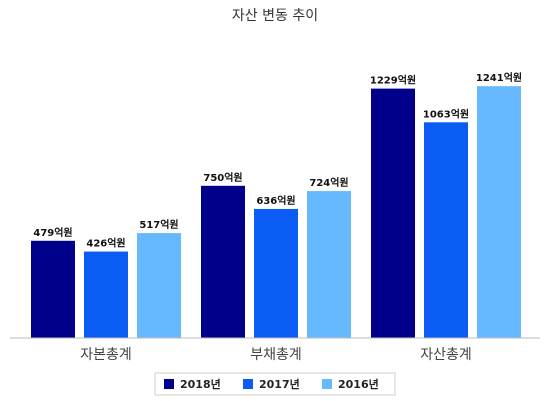  What do you see at coordinates (158, 224) in the screenshot?
I see `data-label: 517억원` at bounding box center [158, 224].